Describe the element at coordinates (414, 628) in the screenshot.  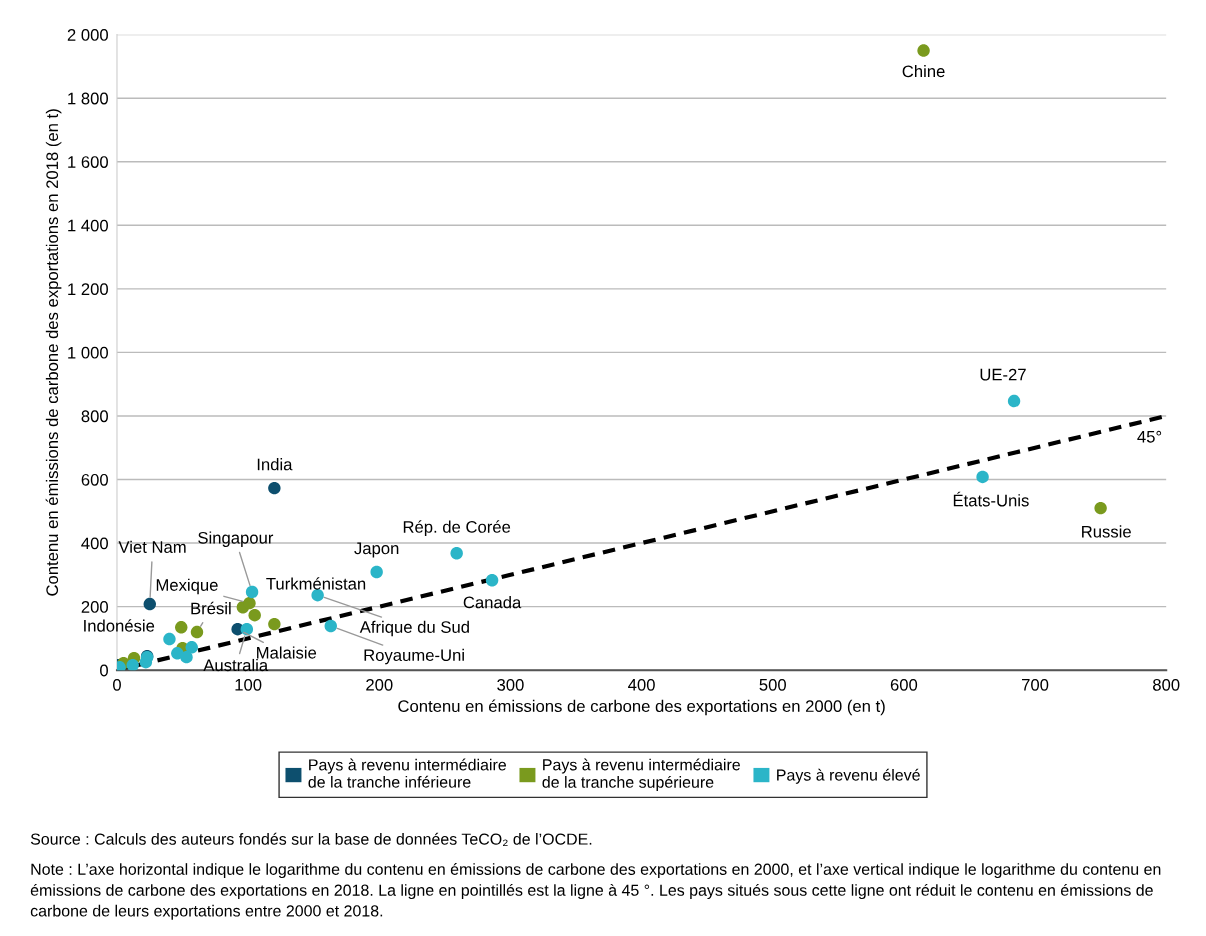
I see `annotation: Afrique du Sud` at that location.